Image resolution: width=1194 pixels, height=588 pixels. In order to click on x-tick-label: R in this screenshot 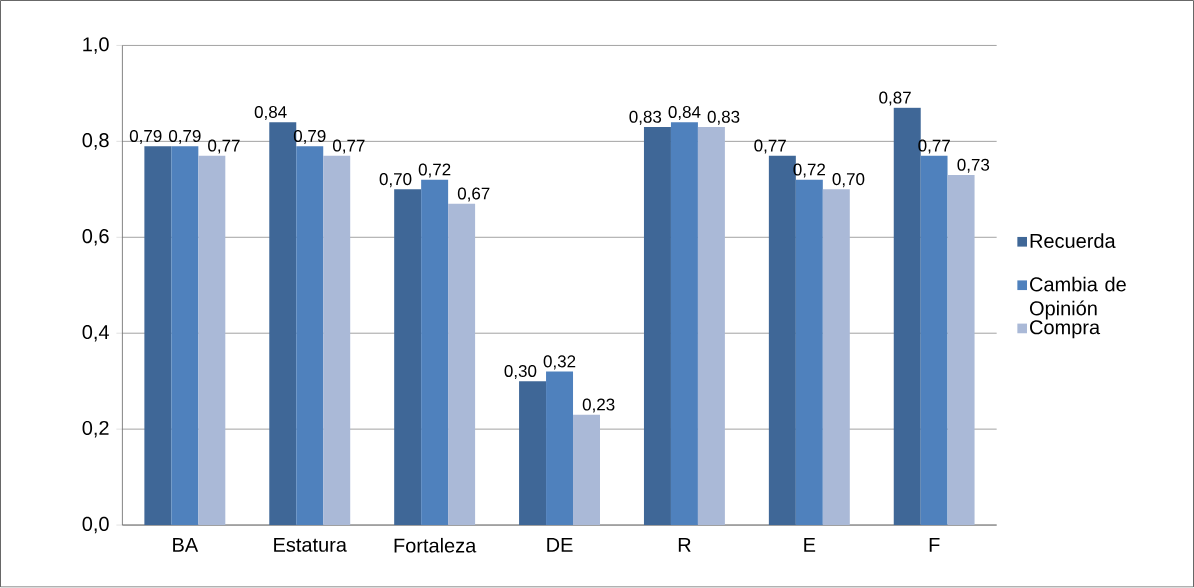, I will do `click(684, 545)`.